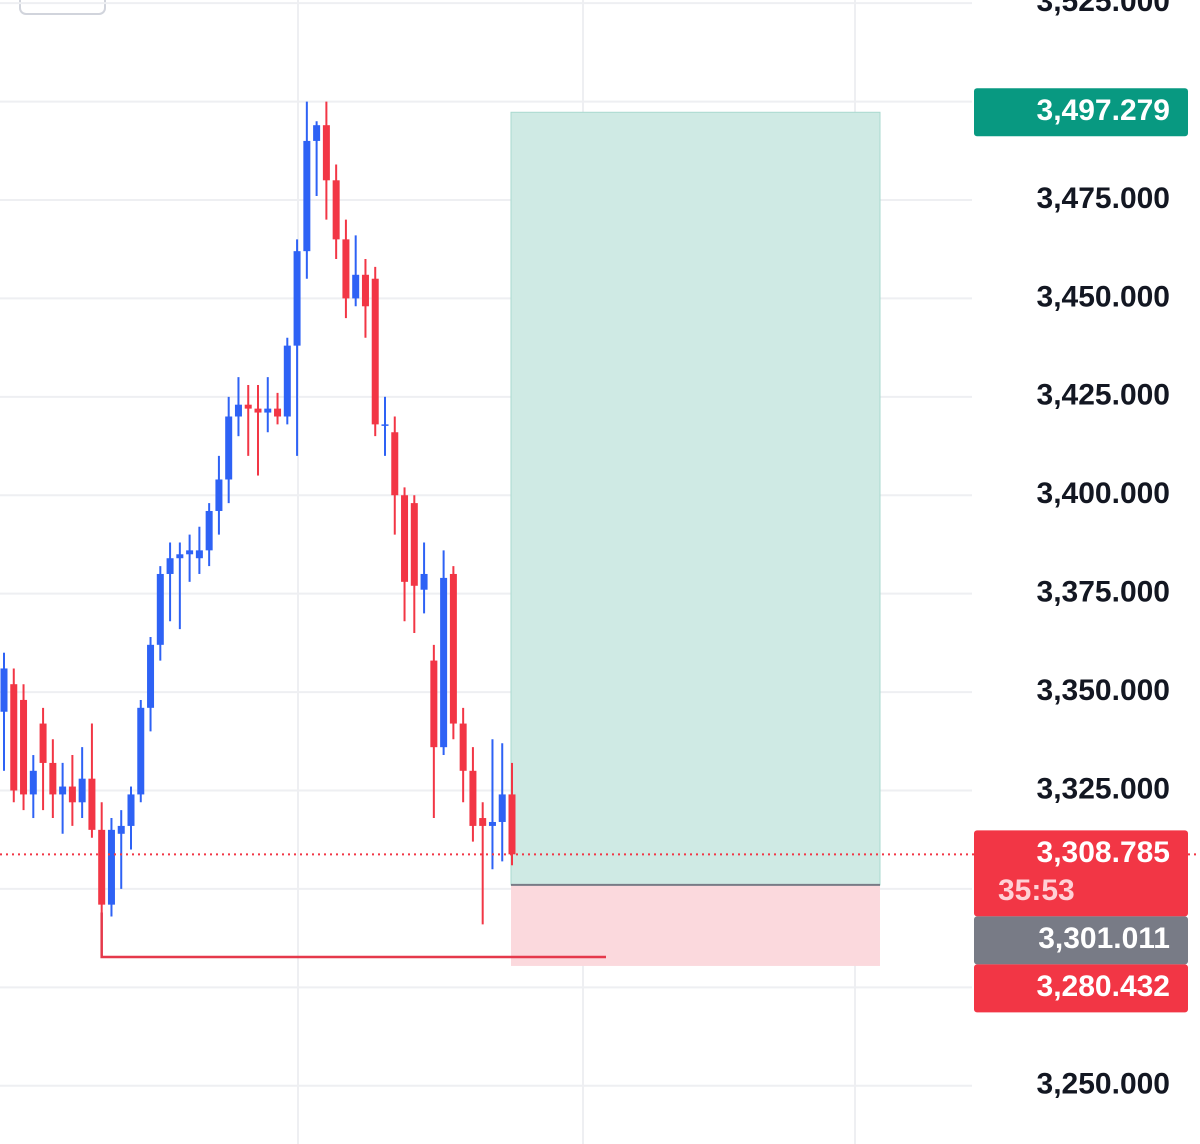  I want to click on loss-zone, so click(695, 925).